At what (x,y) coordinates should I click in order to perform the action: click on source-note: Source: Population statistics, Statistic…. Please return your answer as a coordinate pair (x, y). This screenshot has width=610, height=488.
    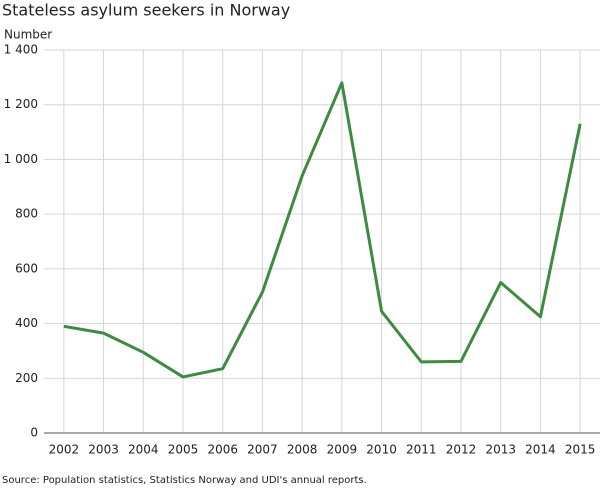
    Looking at the image, I should click on (184, 480).